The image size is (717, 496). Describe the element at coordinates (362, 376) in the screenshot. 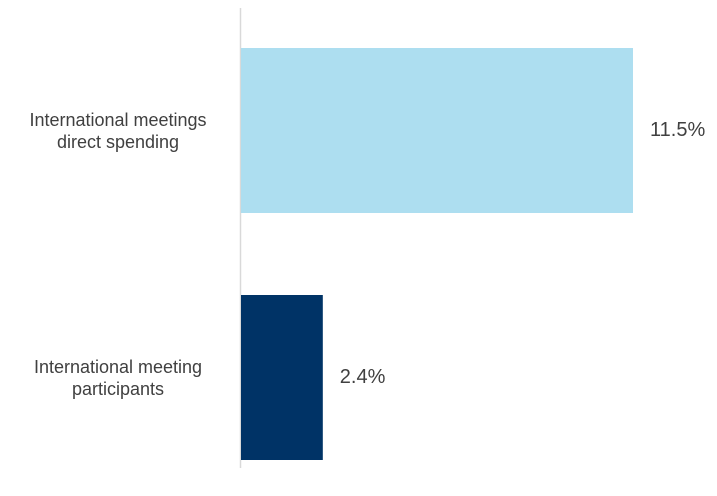

I see `data-label-1: 2.4%` at that location.